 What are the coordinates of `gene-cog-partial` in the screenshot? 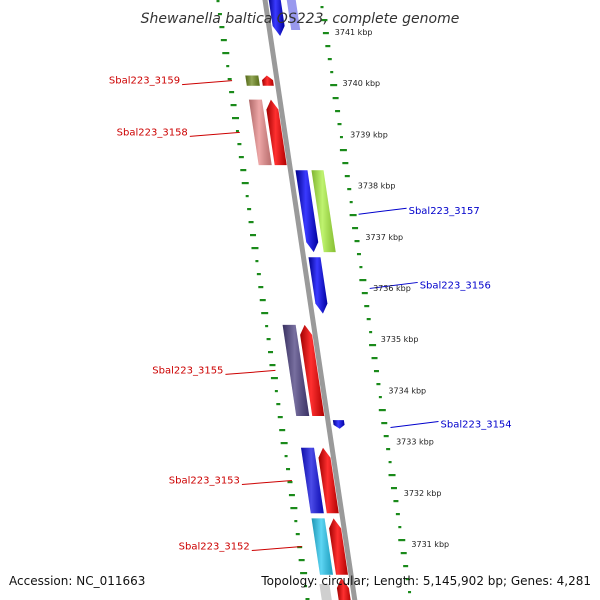 It's located at (325, 592).